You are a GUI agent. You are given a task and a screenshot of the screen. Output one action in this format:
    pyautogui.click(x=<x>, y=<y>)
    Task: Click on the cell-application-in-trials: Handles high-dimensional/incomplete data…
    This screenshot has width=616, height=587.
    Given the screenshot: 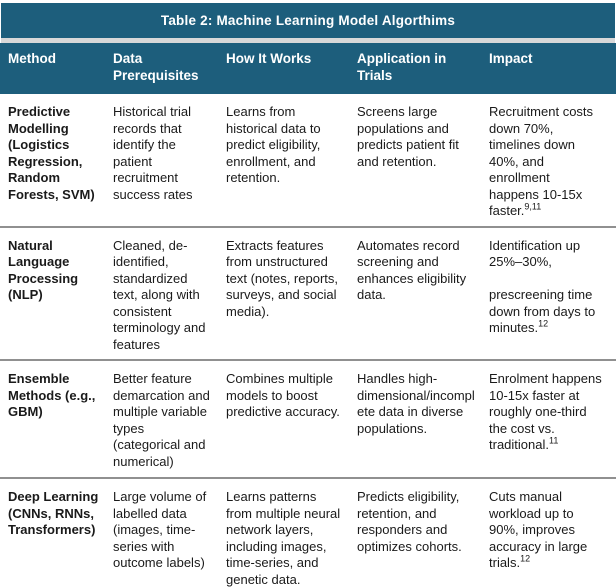 What is the action you would take?
    pyautogui.click(x=416, y=403)
    